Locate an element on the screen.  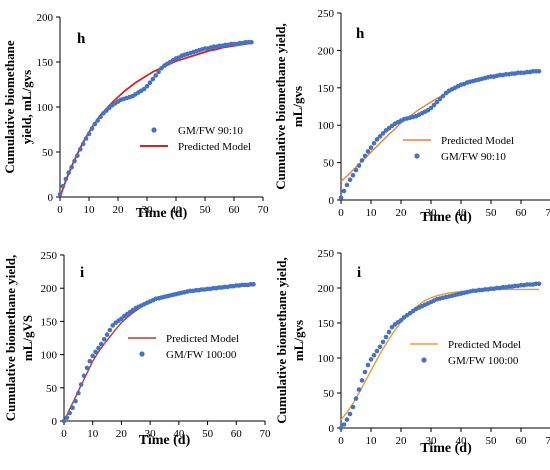
model-line is located at coordinates (155, 120).